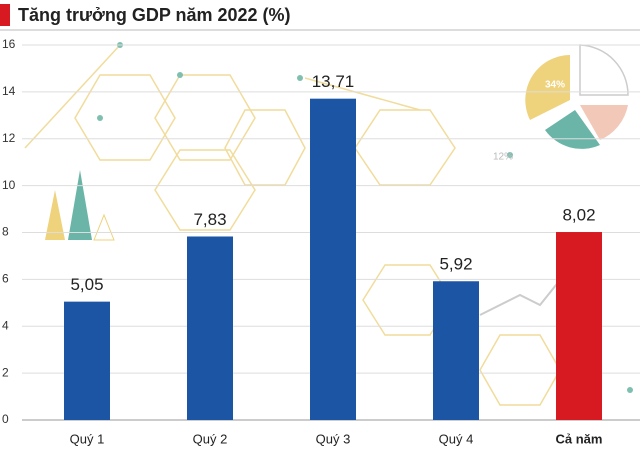 The image size is (640, 462). Describe the element at coordinates (9, 138) in the screenshot. I see `y-tick-label: 12` at that location.